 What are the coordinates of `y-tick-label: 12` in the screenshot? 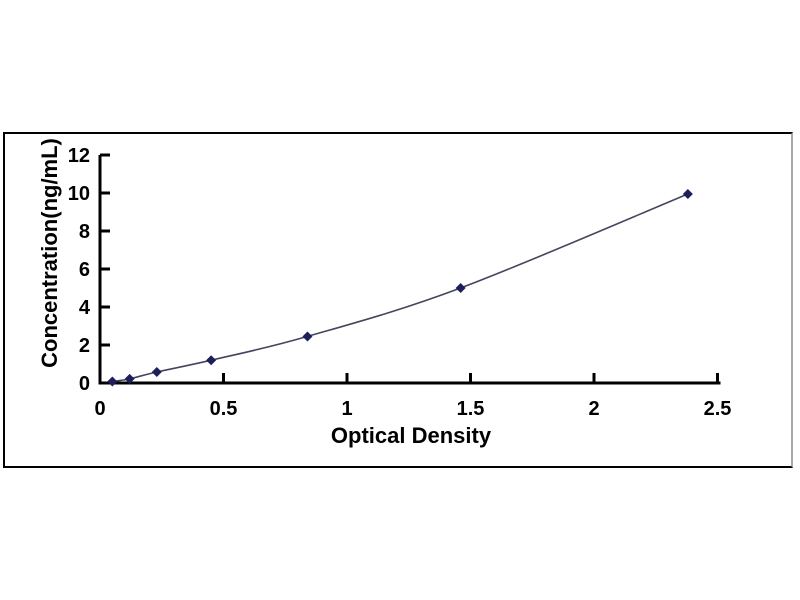 It's located at (79, 156).